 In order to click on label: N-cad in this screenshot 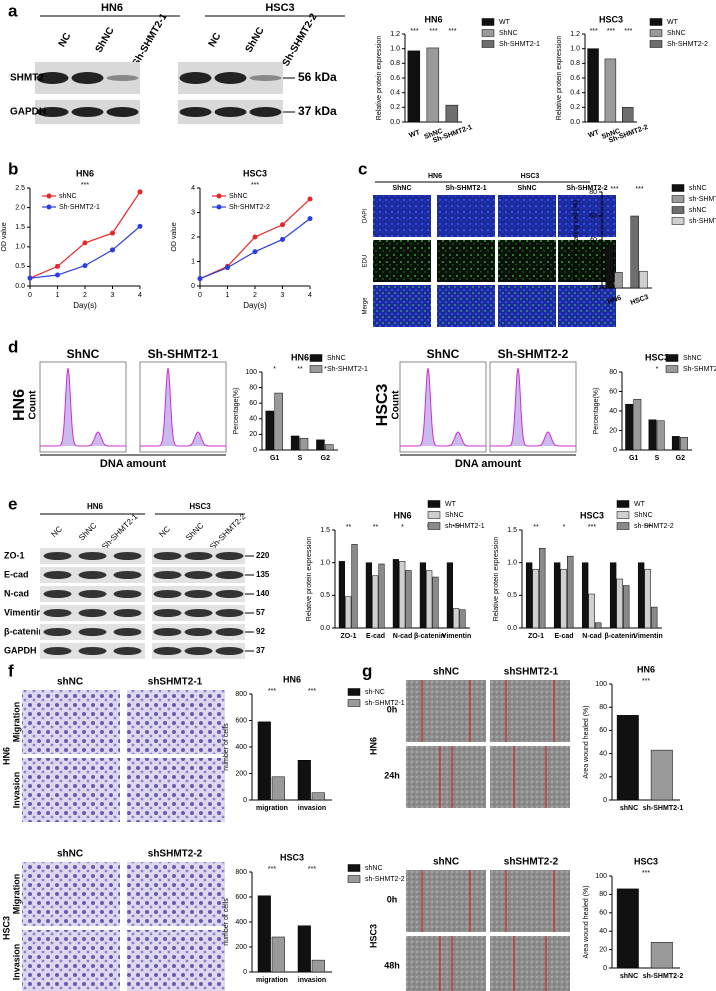, I will do `click(16, 593)`.